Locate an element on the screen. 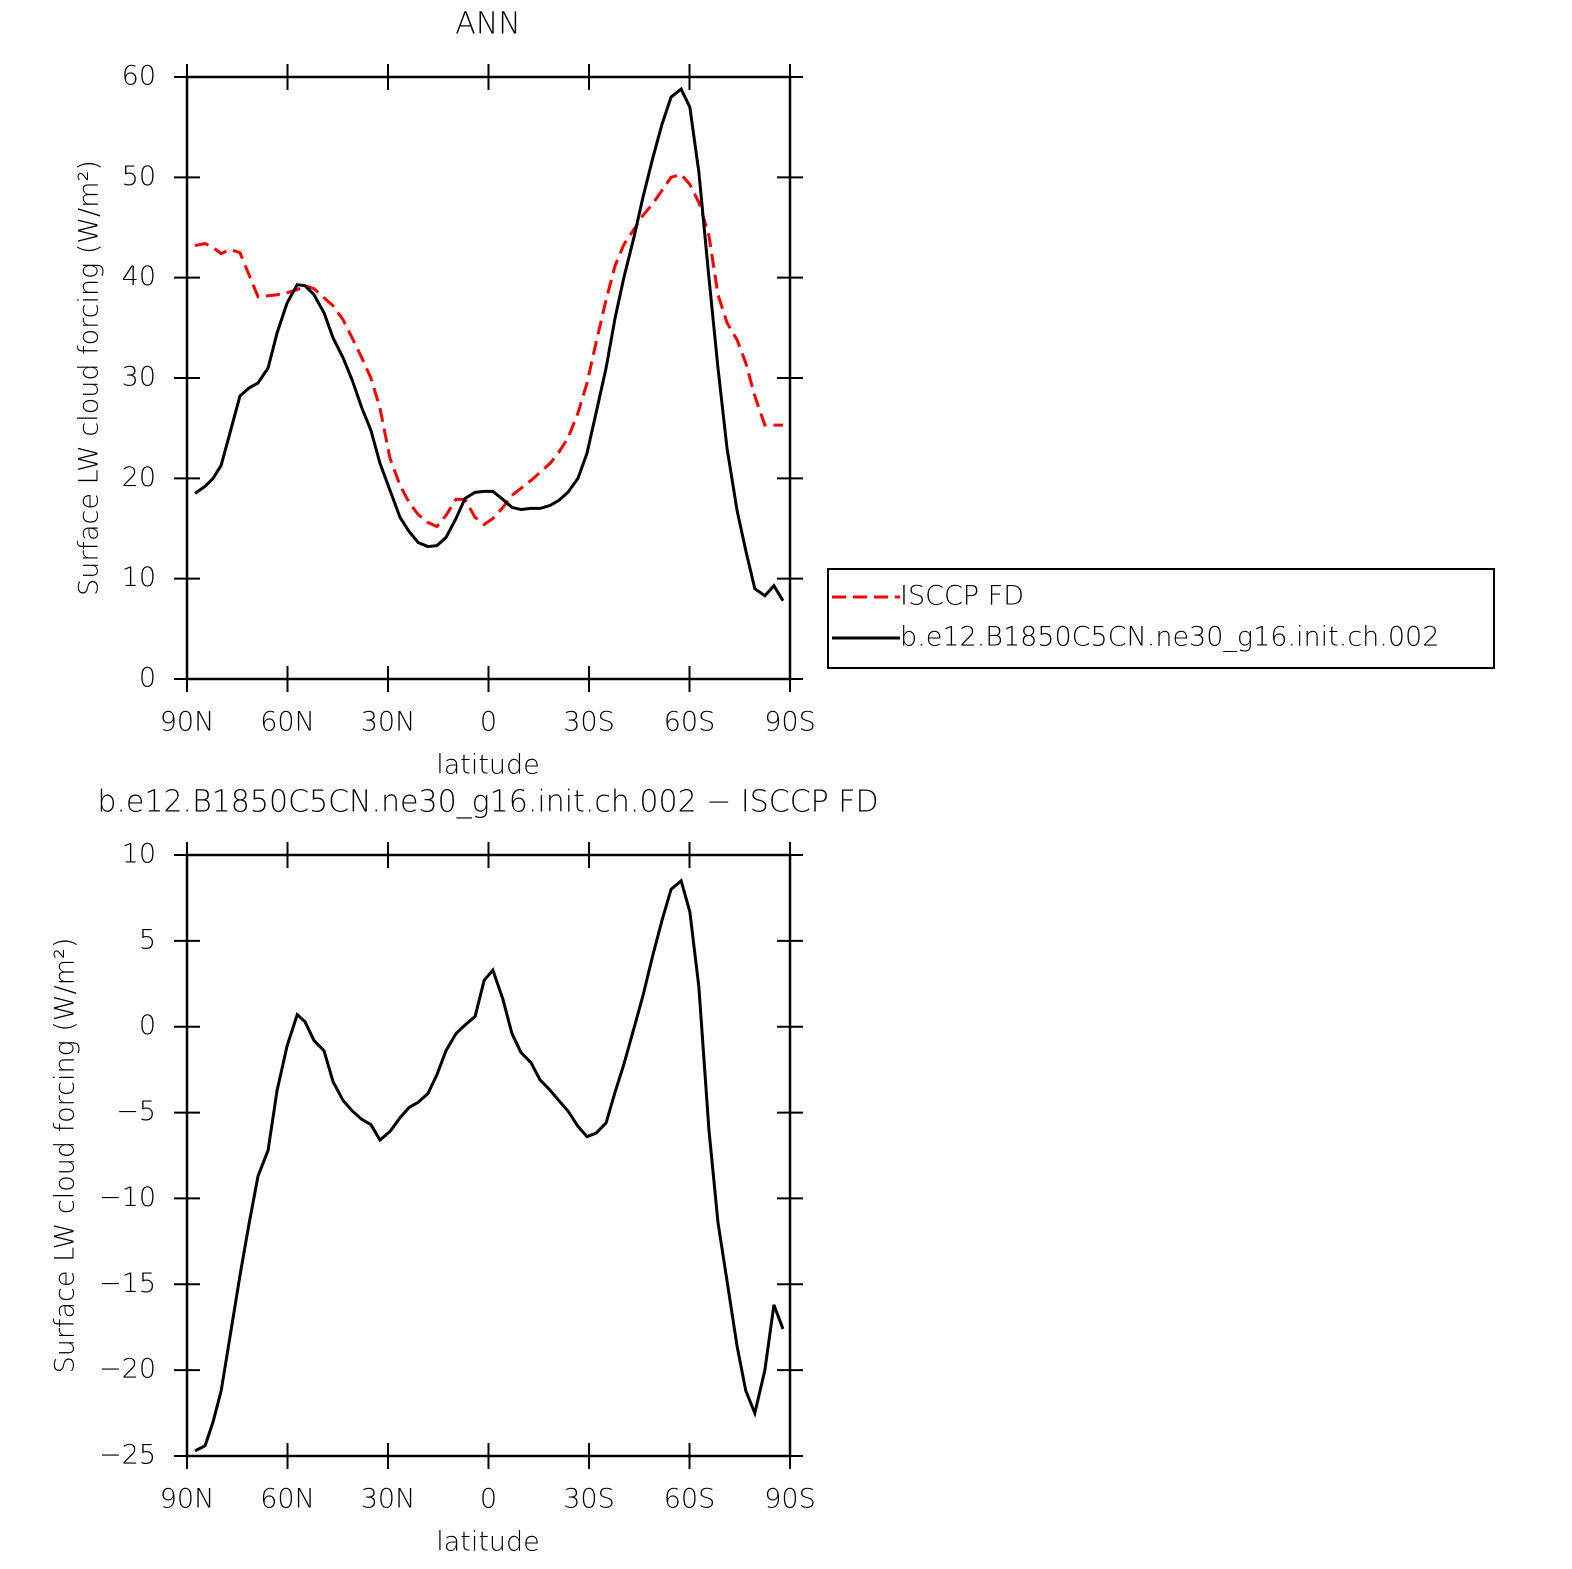 The image size is (1572, 1569). y-tick-label: 30 is located at coordinates (139, 377).